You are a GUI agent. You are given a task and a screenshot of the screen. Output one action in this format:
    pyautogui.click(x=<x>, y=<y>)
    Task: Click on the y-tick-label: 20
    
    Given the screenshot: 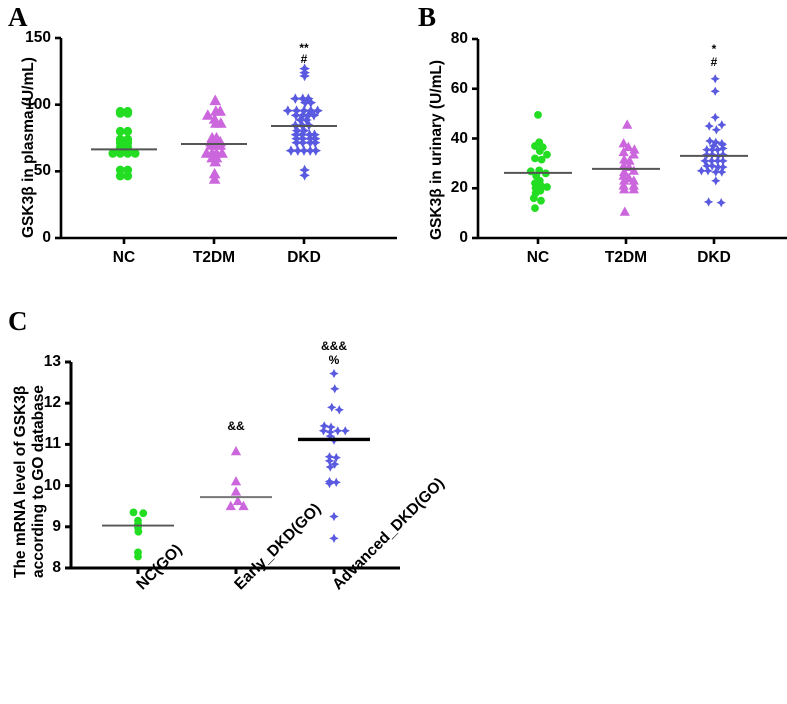 What is the action you would take?
    pyautogui.click(x=459, y=188)
    